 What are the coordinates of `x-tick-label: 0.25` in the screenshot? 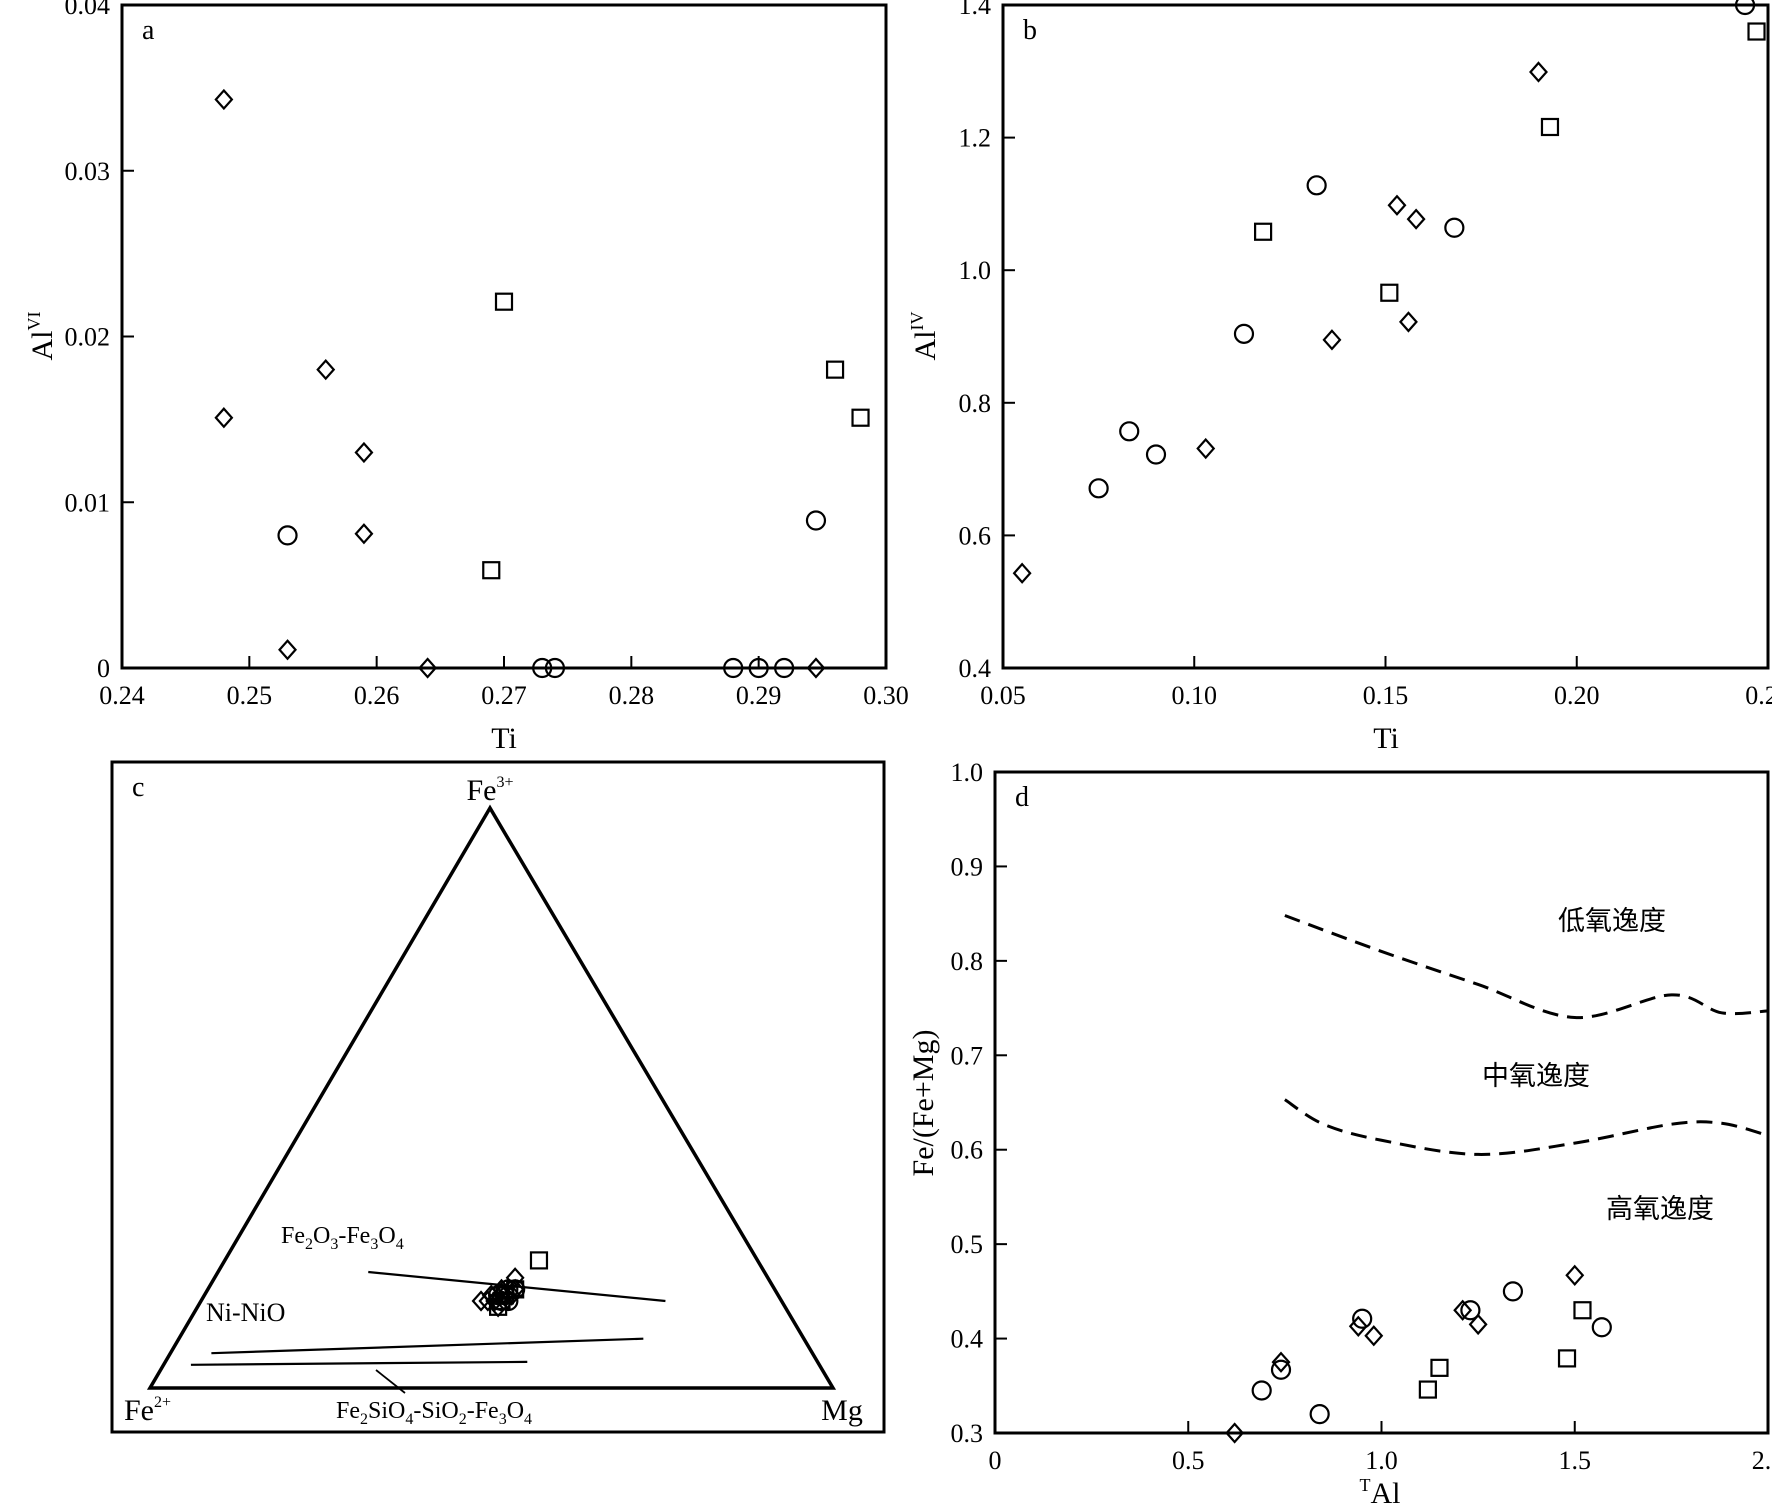 It's located at (1758, 695).